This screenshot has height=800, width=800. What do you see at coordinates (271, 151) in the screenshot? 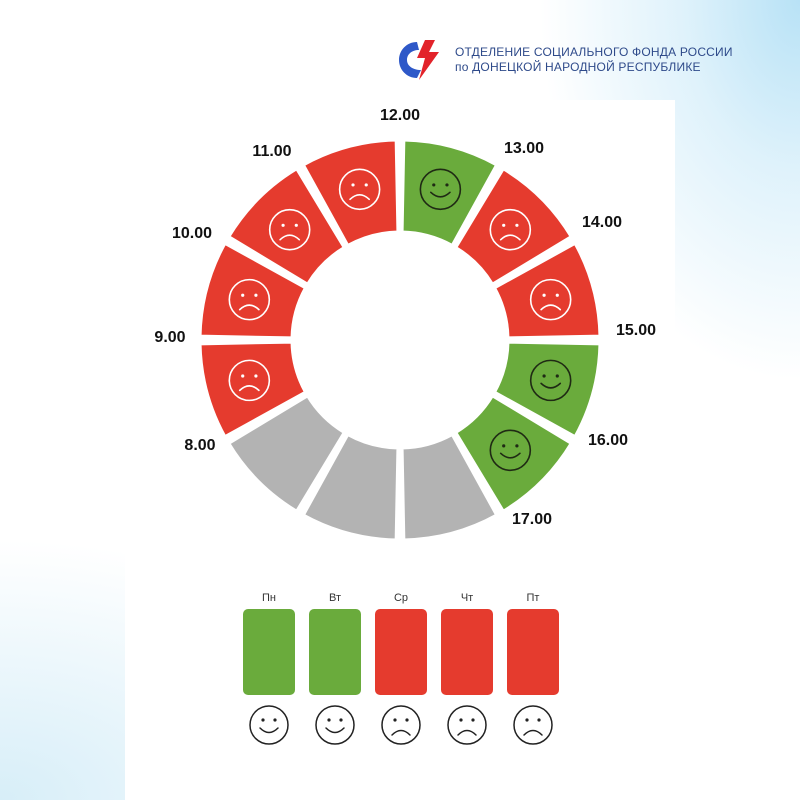
I see `hour-label: 11.00` at bounding box center [271, 151].